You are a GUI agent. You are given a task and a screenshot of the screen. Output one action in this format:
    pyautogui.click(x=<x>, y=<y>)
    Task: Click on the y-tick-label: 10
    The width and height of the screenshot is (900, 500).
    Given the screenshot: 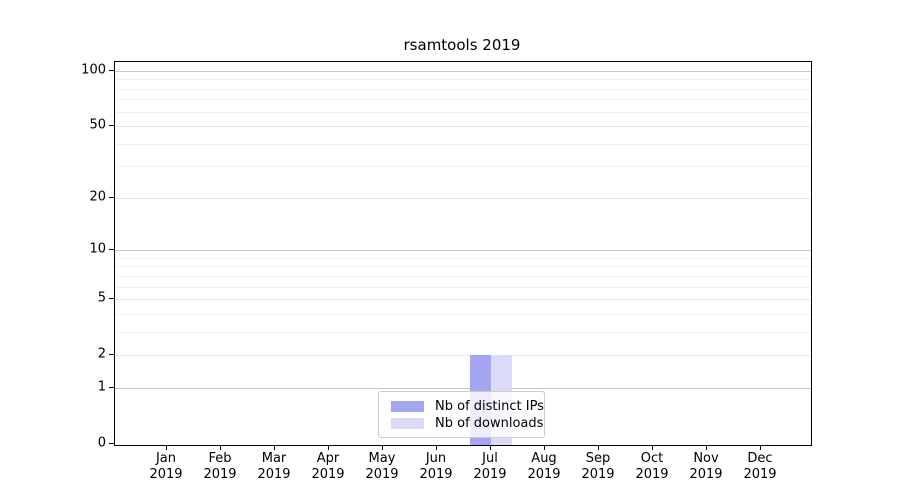 What is the action you would take?
    pyautogui.click(x=97, y=249)
    